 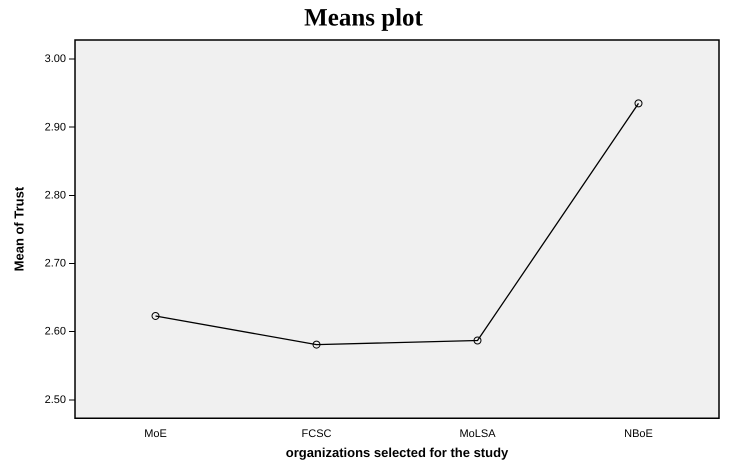 I want to click on x-tick-label: FCSC, so click(x=317, y=434).